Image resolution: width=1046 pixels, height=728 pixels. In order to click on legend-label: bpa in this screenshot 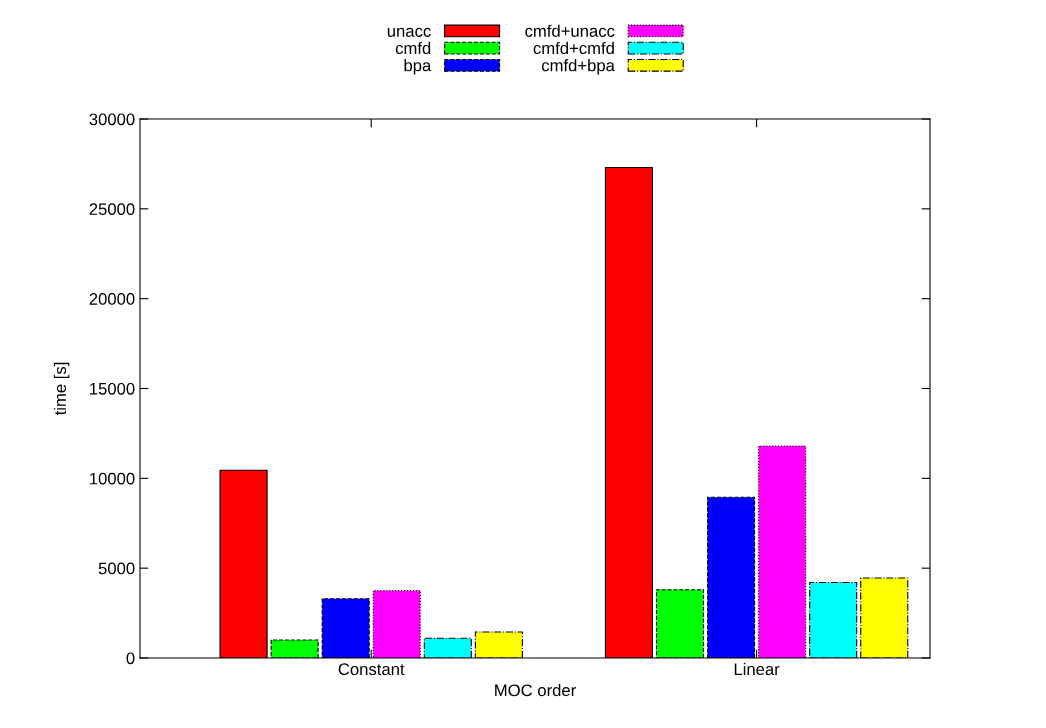, I will do `click(418, 67)`.